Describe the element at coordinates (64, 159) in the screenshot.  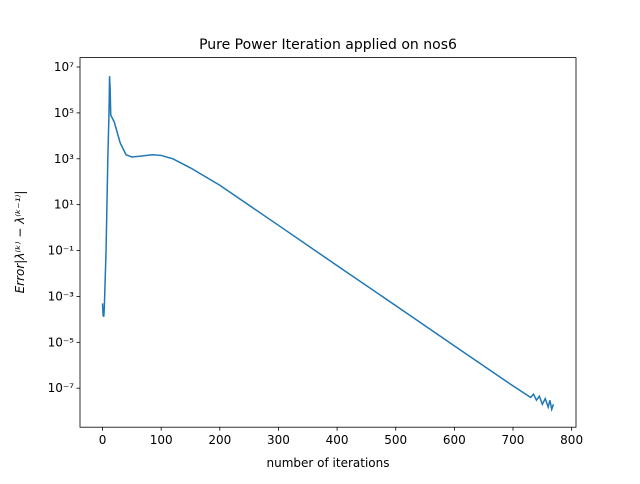
I see `y-tick-label: 10³` at that location.